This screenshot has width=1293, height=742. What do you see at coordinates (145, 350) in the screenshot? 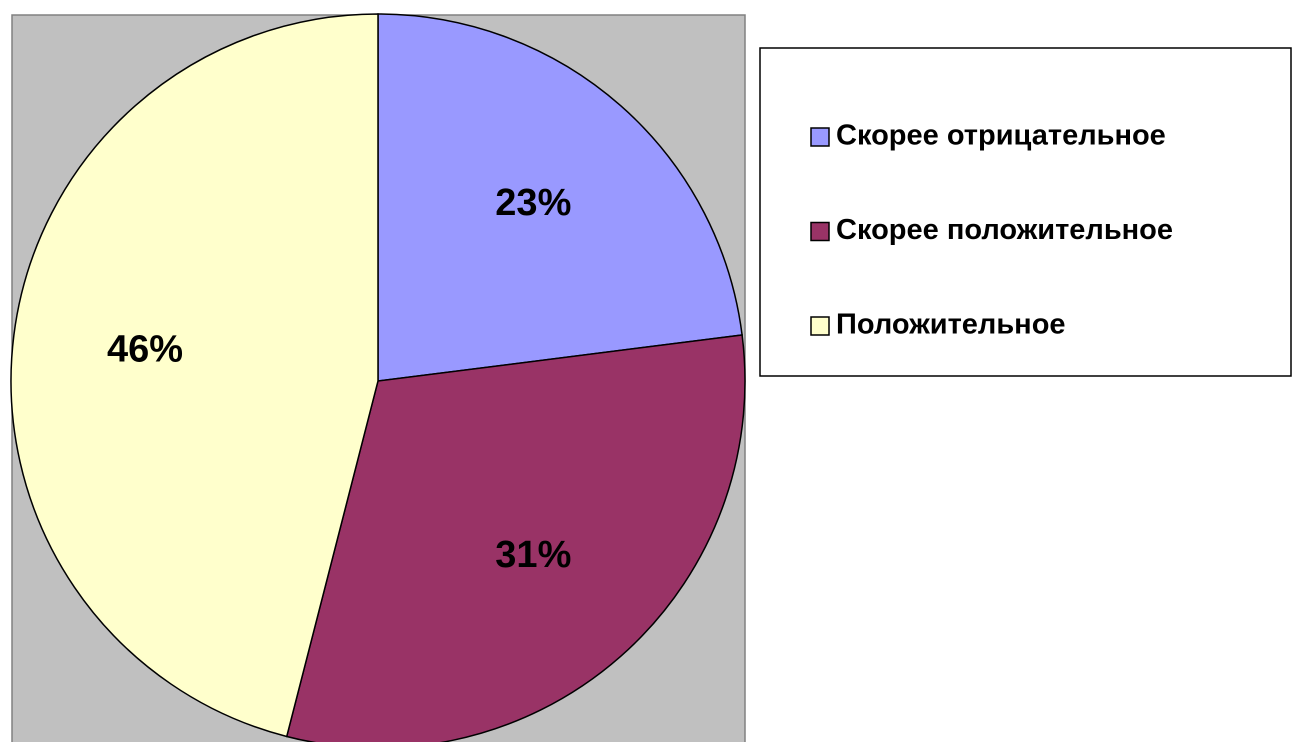
I see `data-label: 46%` at bounding box center [145, 350].